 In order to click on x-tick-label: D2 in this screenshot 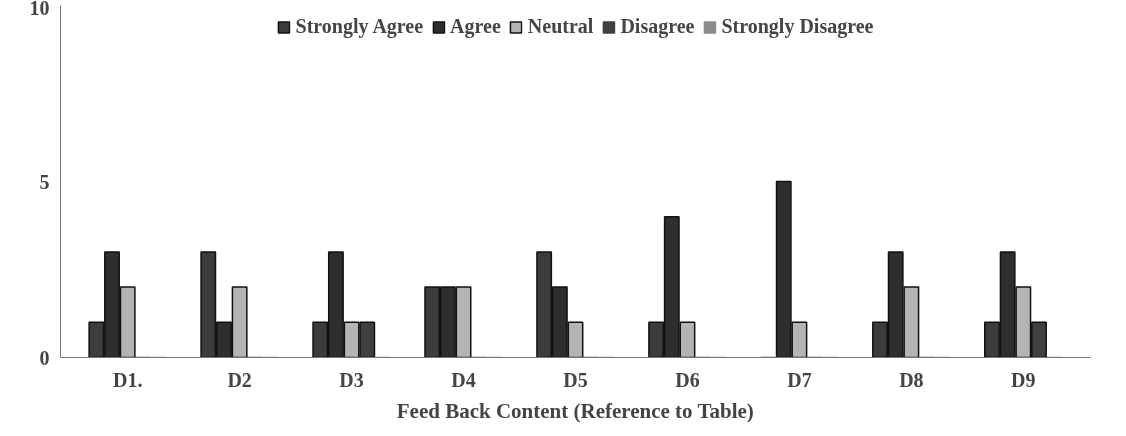, I will do `click(239, 379)`.